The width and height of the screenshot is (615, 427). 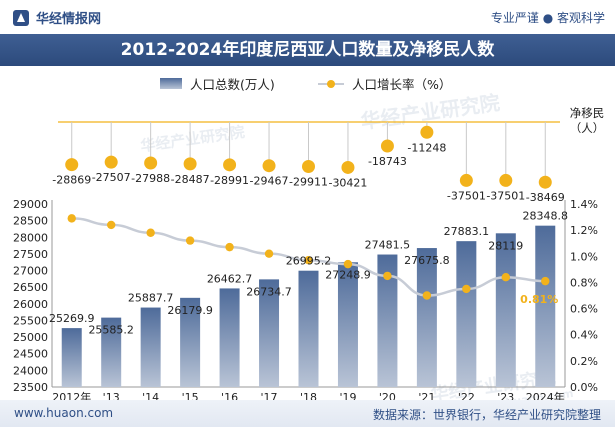 I want to click on population-value-label: 28119, so click(x=505, y=245).